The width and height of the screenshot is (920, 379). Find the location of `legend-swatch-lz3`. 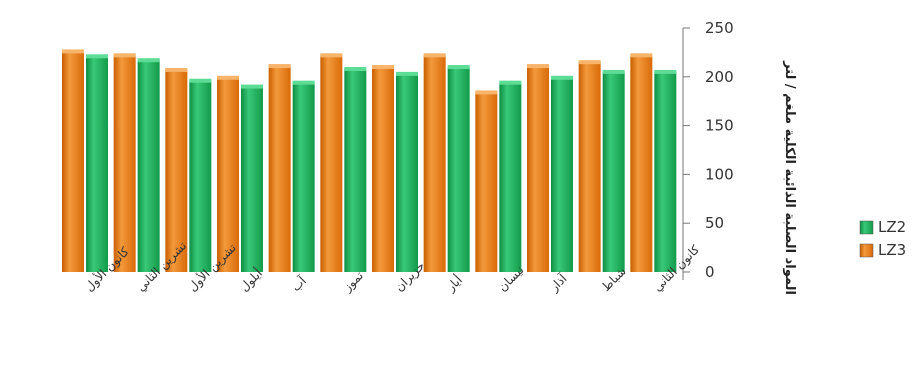

legend-swatch-lz3 is located at coordinates (866, 250).